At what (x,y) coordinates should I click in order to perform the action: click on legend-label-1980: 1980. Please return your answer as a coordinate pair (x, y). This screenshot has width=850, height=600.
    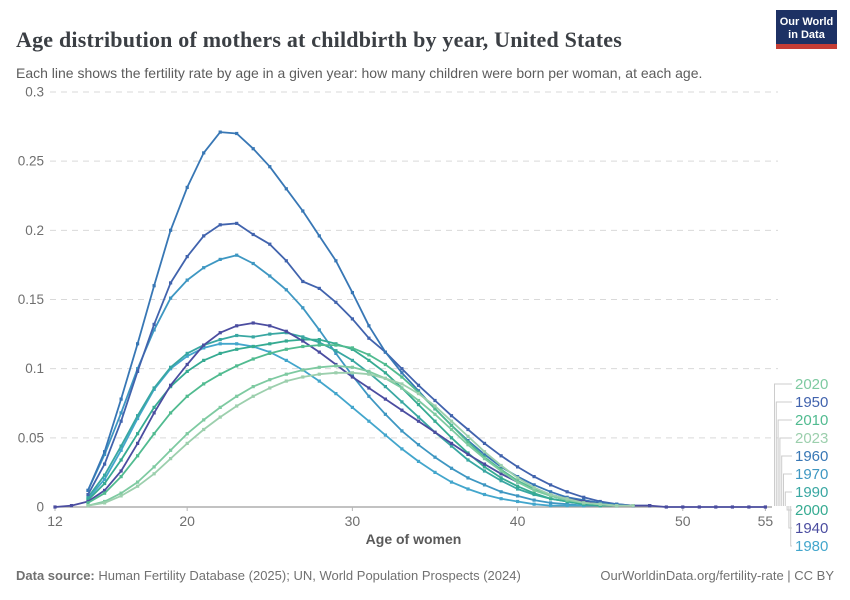
    Looking at the image, I should click on (811, 546).